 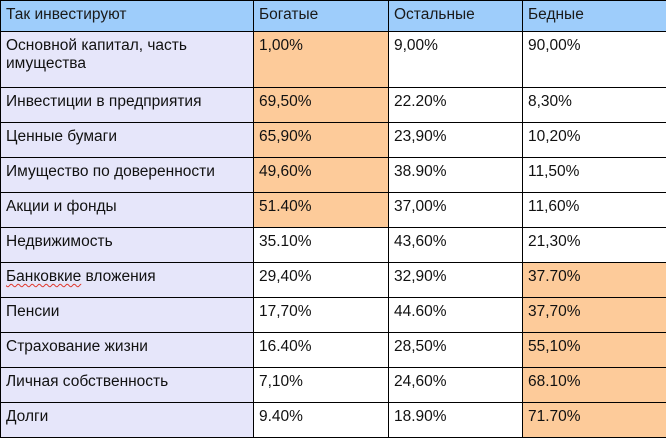 What do you see at coordinates (127, 105) in the screenshot?
I see `row-label: Инвестиции в предприятия` at bounding box center [127, 105].